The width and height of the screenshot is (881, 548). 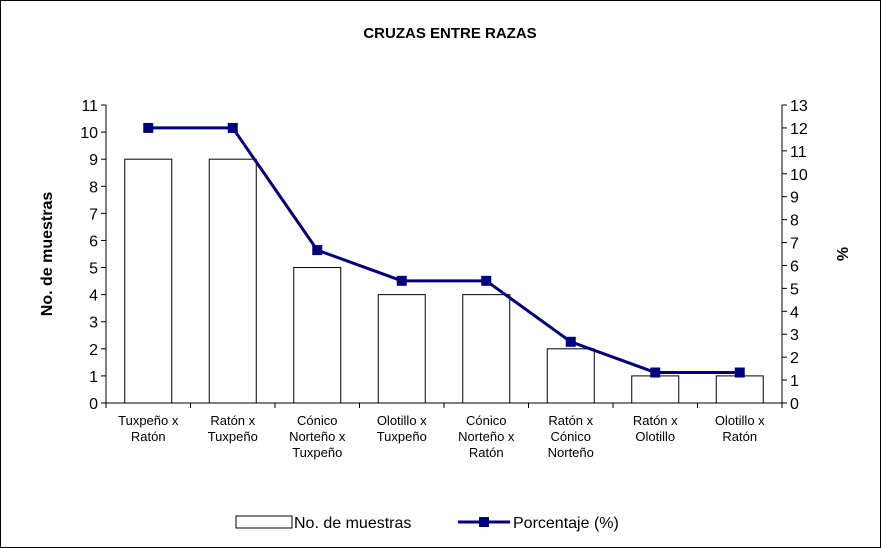 I want to click on y2-tick-label: 4, so click(x=794, y=312).